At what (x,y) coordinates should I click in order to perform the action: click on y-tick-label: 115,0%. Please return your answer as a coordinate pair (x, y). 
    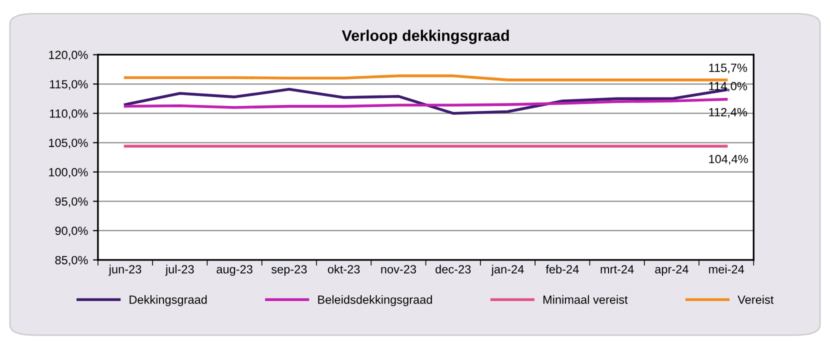
    Looking at the image, I should click on (69, 85).